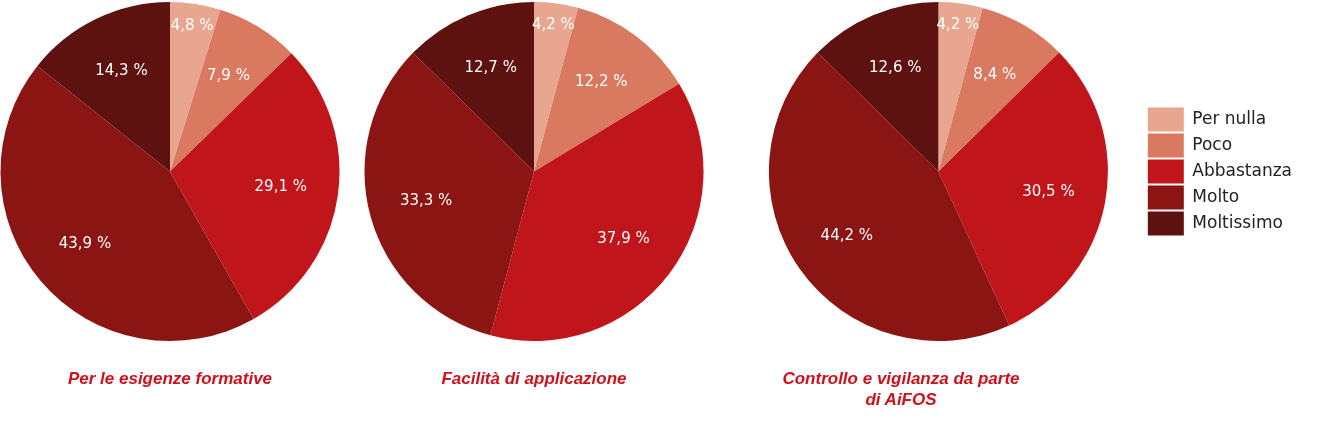  I want to click on legend-label: Per nulla, so click(1229, 117).